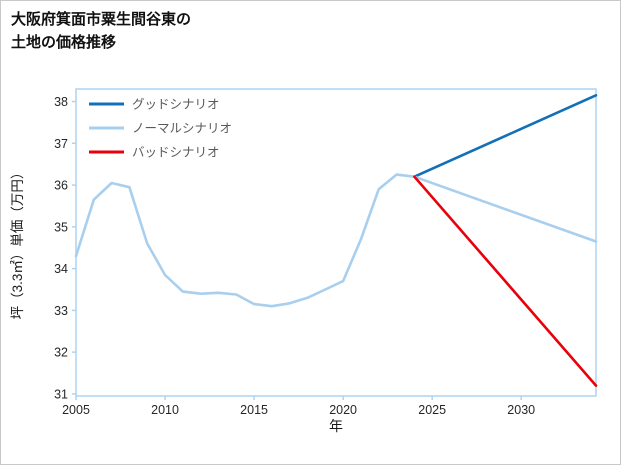  I want to click on y-tick-label: 34, so click(61, 269).